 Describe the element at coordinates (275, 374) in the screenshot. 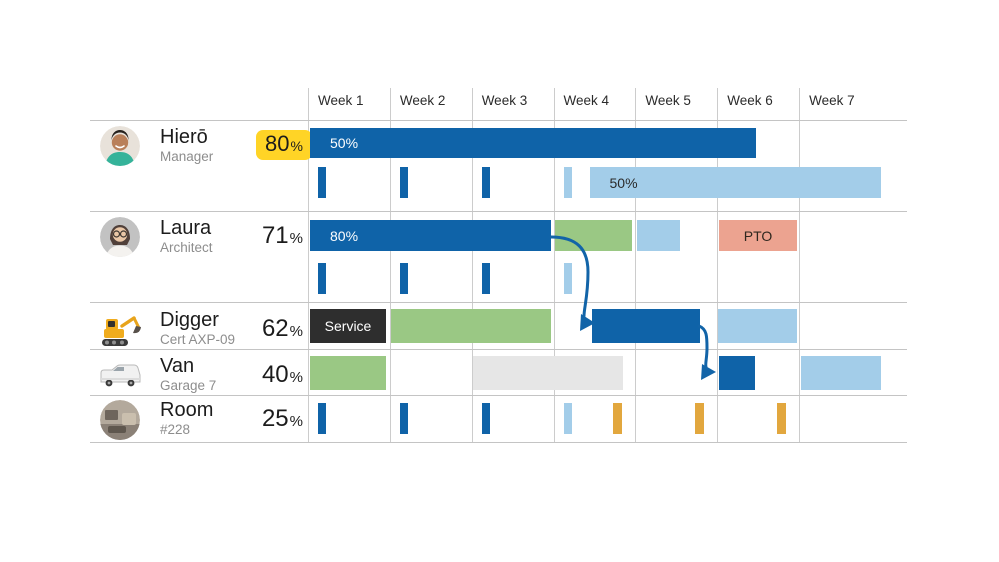

I see `utilization-value: 40` at that location.